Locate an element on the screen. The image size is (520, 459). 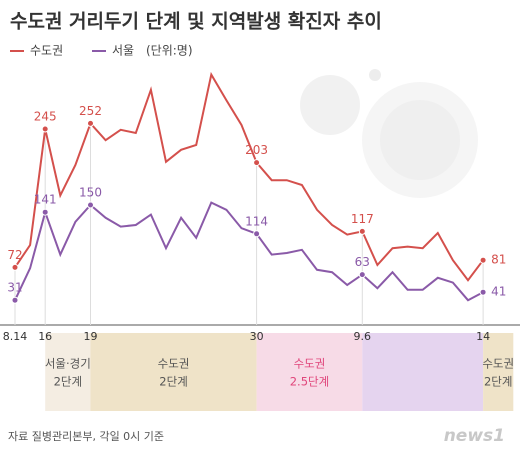
legend-label: 수도권 is located at coordinates (46, 51).